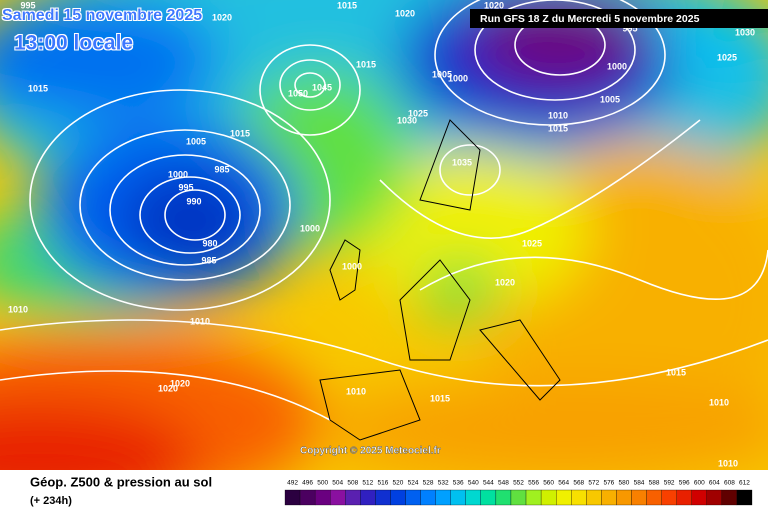 The height and width of the screenshot is (517, 768). What do you see at coordinates (352, 483) in the screenshot?
I see `colorbar-label: 508` at bounding box center [352, 483].